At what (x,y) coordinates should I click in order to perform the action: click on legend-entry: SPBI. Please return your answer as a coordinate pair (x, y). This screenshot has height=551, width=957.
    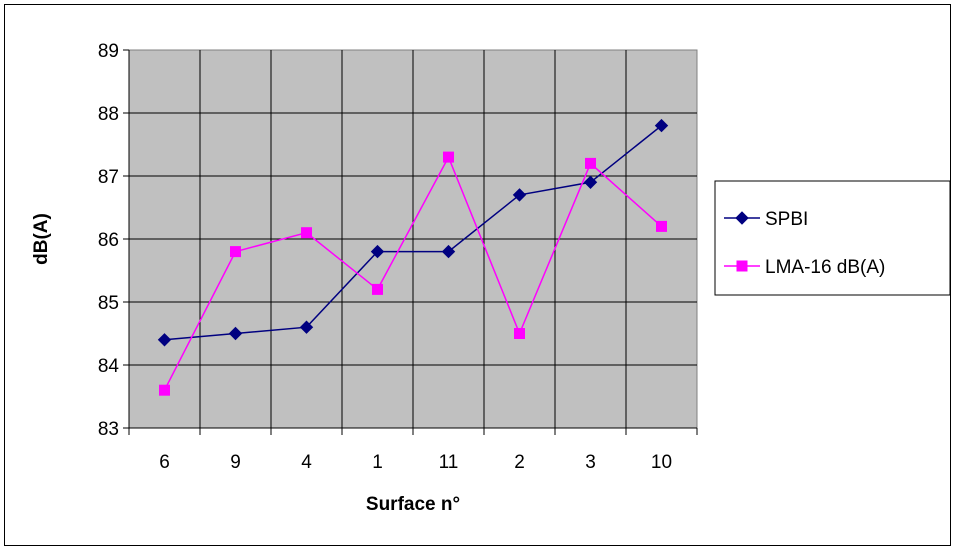
    Looking at the image, I should click on (766, 219).